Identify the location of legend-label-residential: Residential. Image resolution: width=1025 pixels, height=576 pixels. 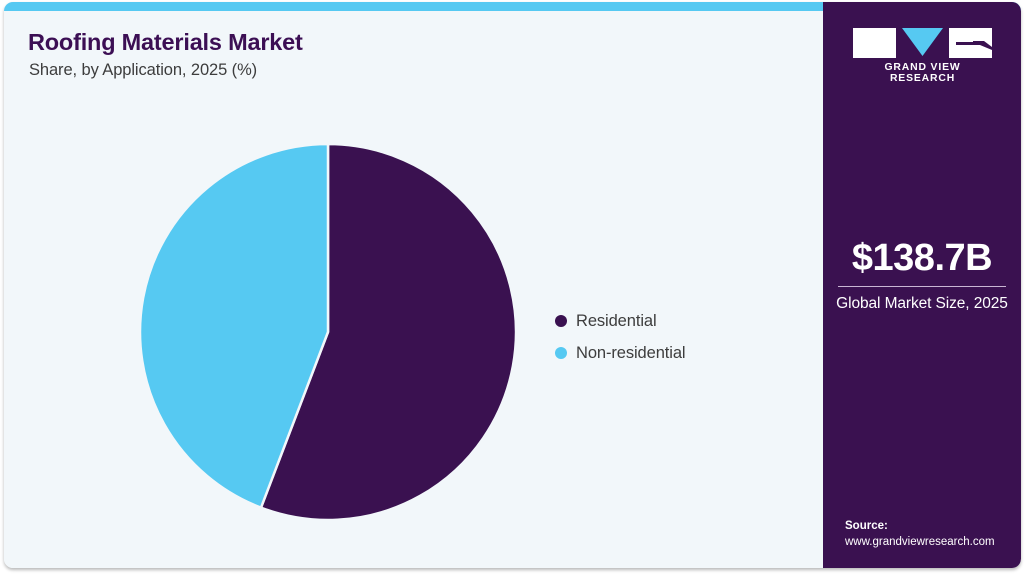
(616, 320).